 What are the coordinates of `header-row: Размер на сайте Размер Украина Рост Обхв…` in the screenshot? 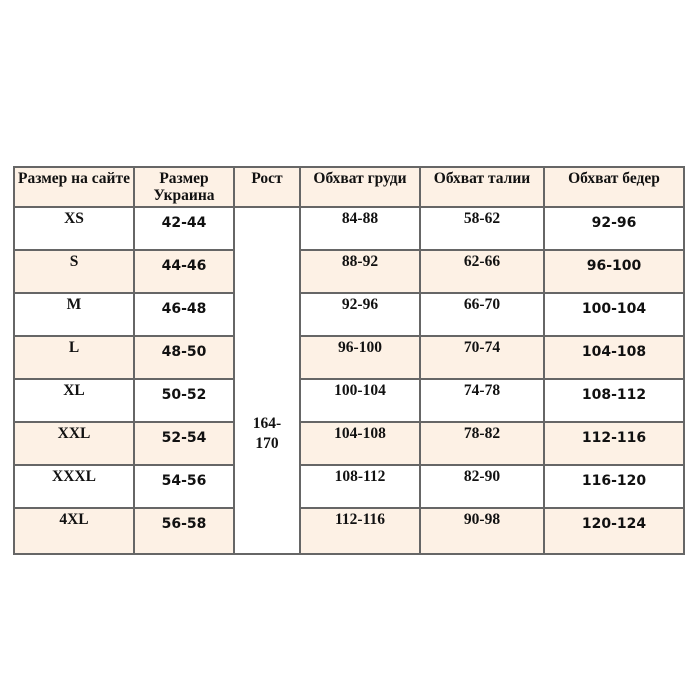 It's located at (349, 187).